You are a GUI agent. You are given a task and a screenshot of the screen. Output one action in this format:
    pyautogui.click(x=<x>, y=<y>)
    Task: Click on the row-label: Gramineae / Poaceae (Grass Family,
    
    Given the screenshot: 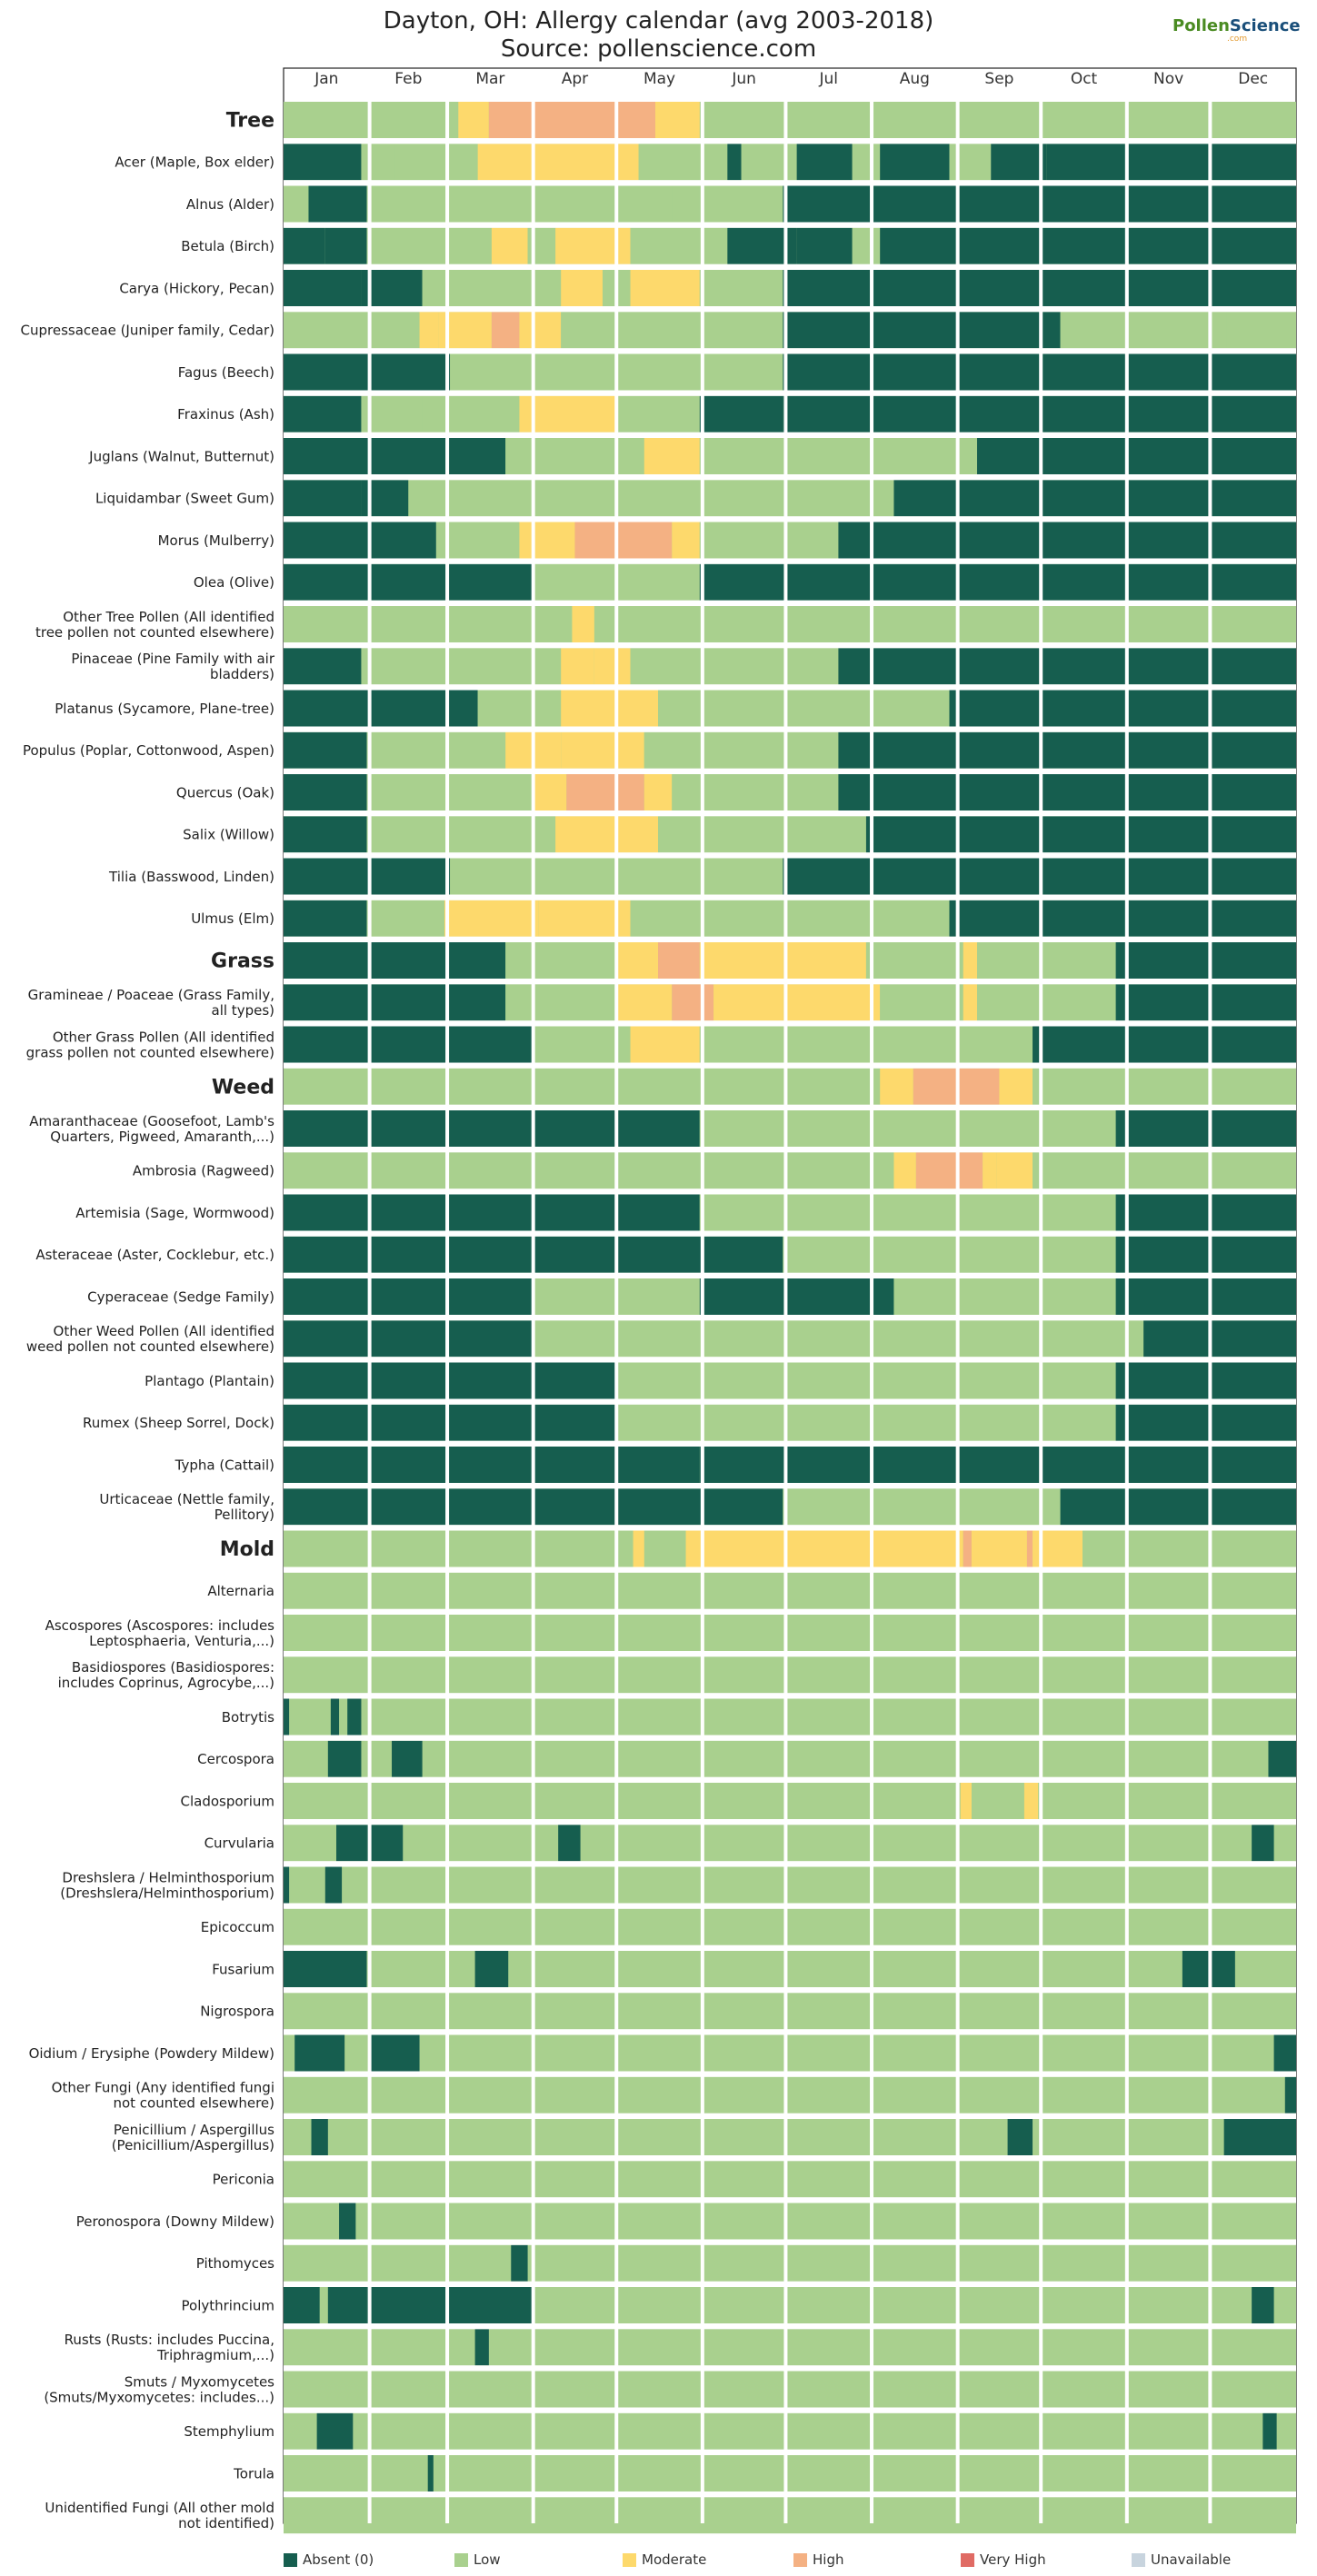 What is the action you would take?
    pyautogui.click(x=151, y=995)
    